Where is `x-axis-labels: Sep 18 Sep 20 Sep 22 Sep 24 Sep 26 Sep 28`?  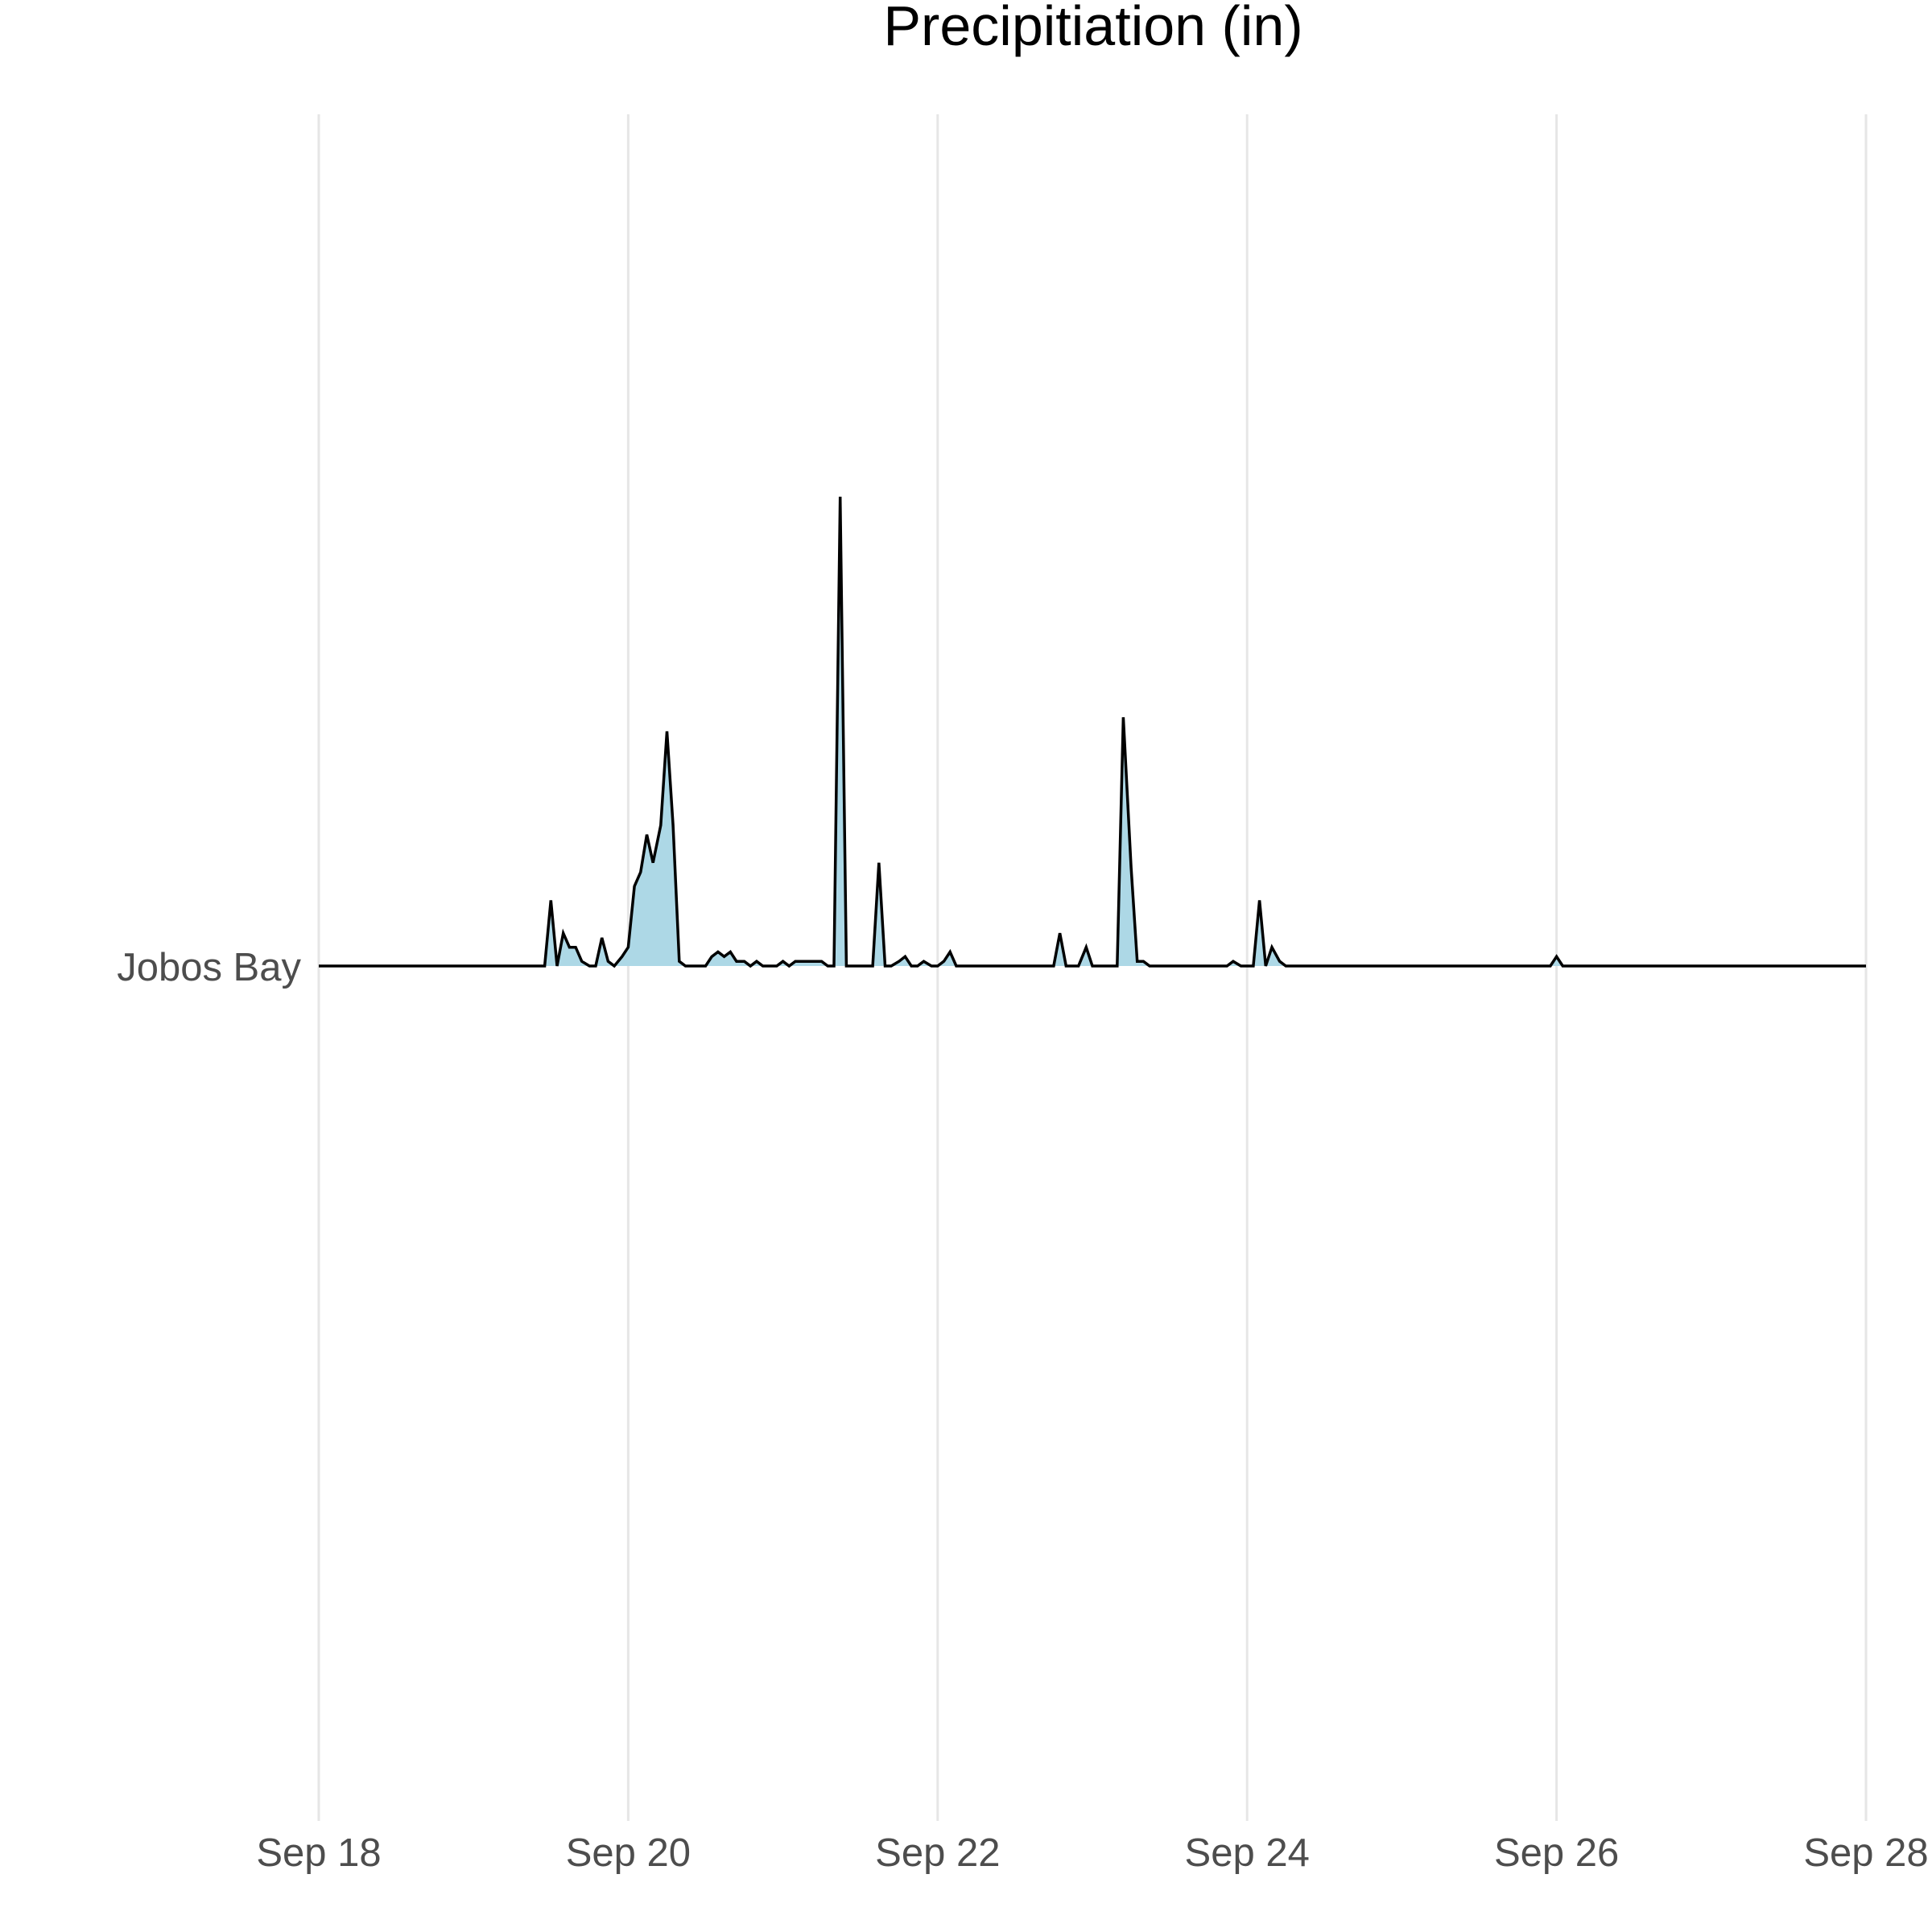
x-axis-labels: Sep 18 Sep 20 Sep 22 Sep 24 Sep 26 Sep 28 is located at coordinates (1092, 1853).